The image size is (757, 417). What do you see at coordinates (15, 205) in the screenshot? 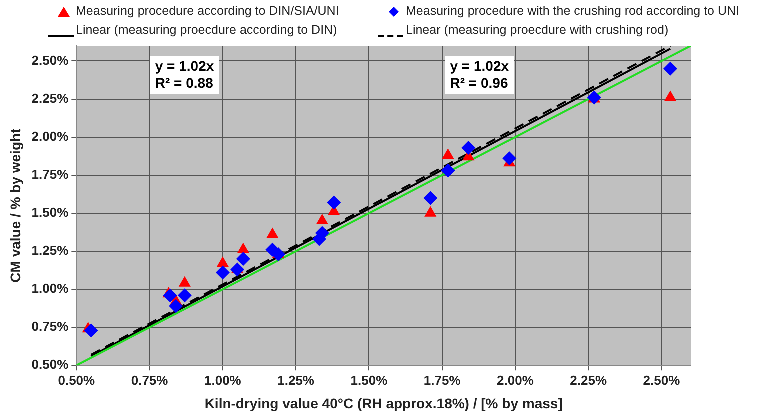
I see `y-axis-title: CM value / % by weight` at bounding box center [15, 205].